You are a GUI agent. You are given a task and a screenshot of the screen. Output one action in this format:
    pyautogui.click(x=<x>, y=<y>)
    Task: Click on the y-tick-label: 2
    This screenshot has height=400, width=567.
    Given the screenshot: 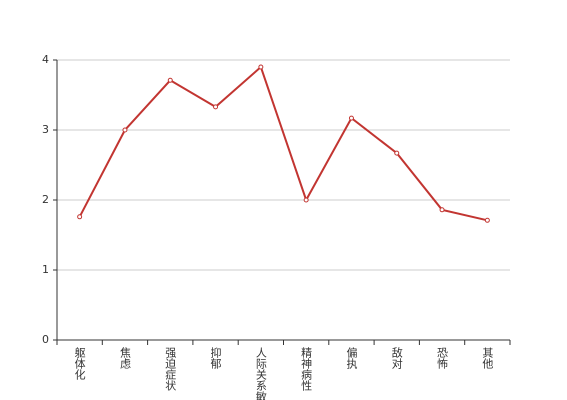 What is the action you would take?
    pyautogui.click(x=45, y=199)
    